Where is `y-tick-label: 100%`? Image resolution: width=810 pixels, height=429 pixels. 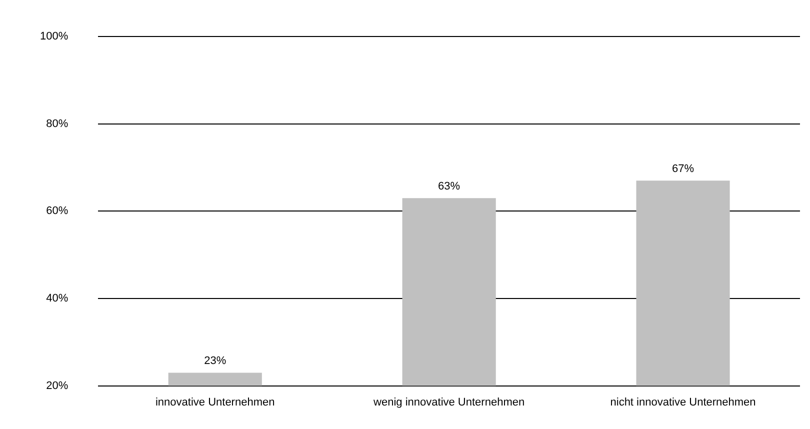 y-tick-label: 100% is located at coordinates (54, 36).